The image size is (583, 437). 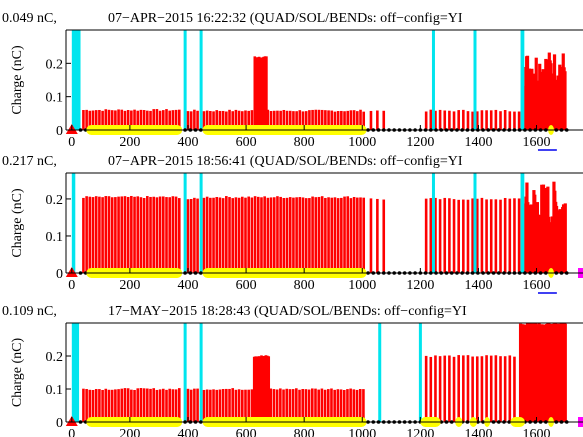 What do you see at coordinates (71, 142) in the screenshot?
I see `x-tick-label: 0` at bounding box center [71, 142].